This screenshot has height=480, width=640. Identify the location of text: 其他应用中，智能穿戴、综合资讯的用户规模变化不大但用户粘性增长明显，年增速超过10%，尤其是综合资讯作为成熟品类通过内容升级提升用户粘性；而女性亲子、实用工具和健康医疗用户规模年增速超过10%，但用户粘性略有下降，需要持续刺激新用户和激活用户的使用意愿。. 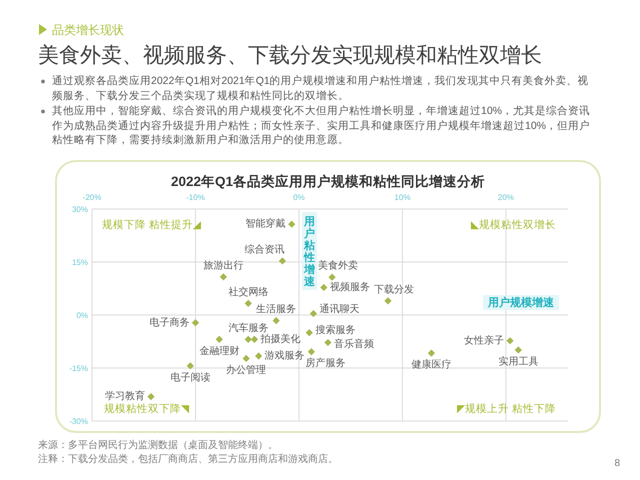
(322, 126).